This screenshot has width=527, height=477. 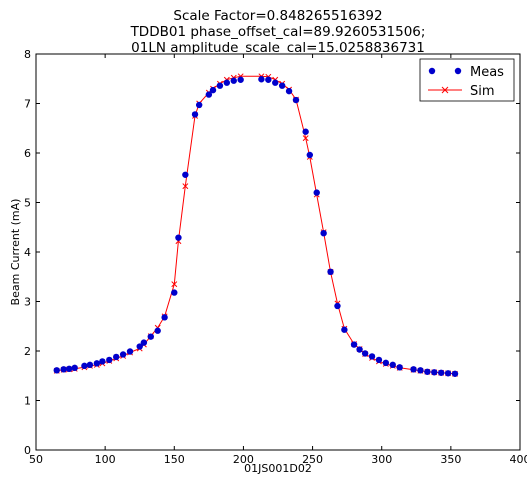 I want to click on title-line-1: Scale Factor=0.848265516392, so click(x=277, y=16).